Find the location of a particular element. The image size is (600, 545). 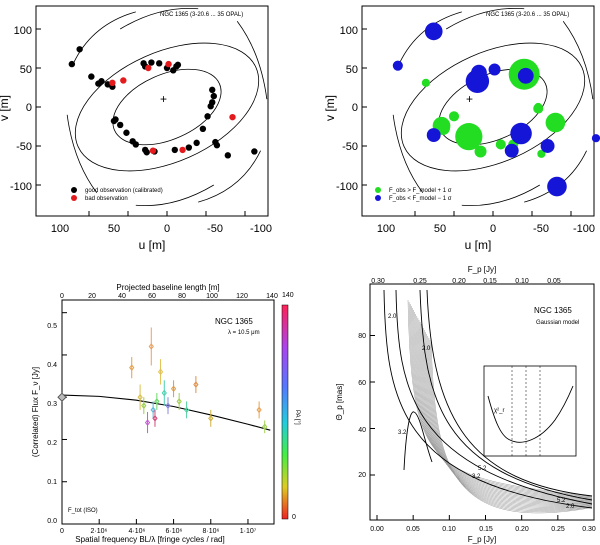

annotation-sub: Gaussian model is located at coordinates (557, 323).